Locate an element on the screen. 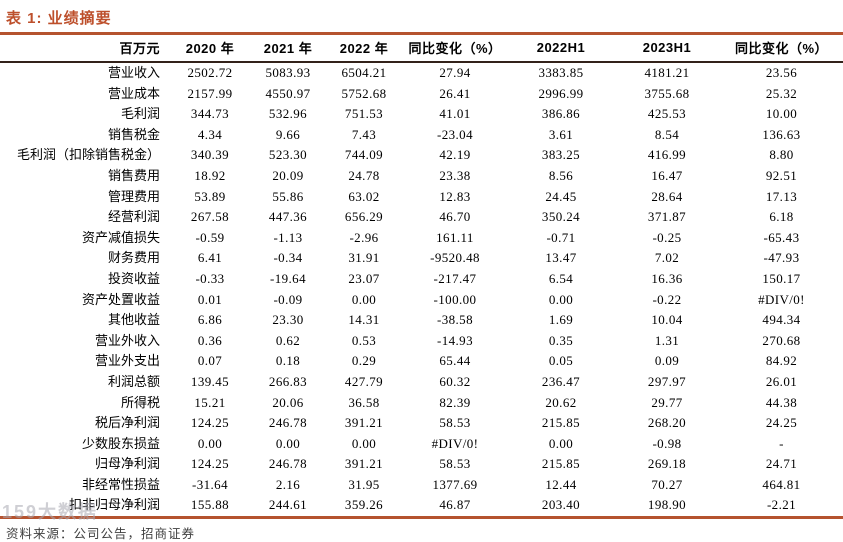 The height and width of the screenshot is (542, 843). row-label: 营业成本 is located at coordinates (133, 93).